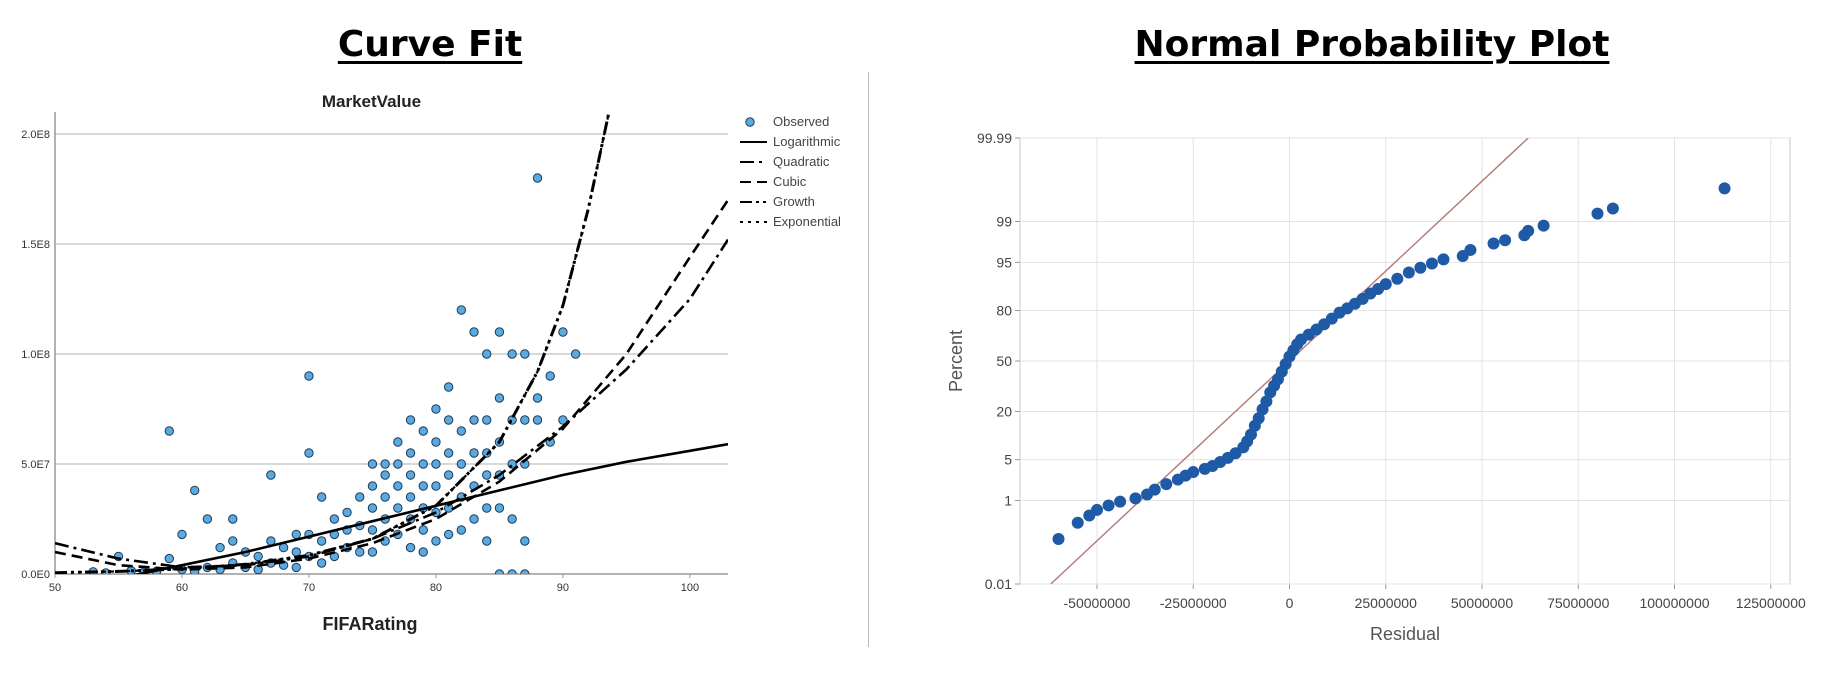 This screenshot has width=1828, height=688. What do you see at coordinates (1097, 603) in the screenshot?
I see `x-tick-label: -50000000` at bounding box center [1097, 603].